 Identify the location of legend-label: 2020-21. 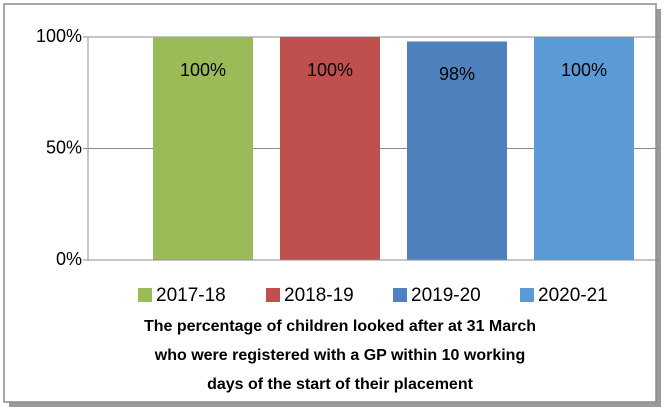
(573, 295).